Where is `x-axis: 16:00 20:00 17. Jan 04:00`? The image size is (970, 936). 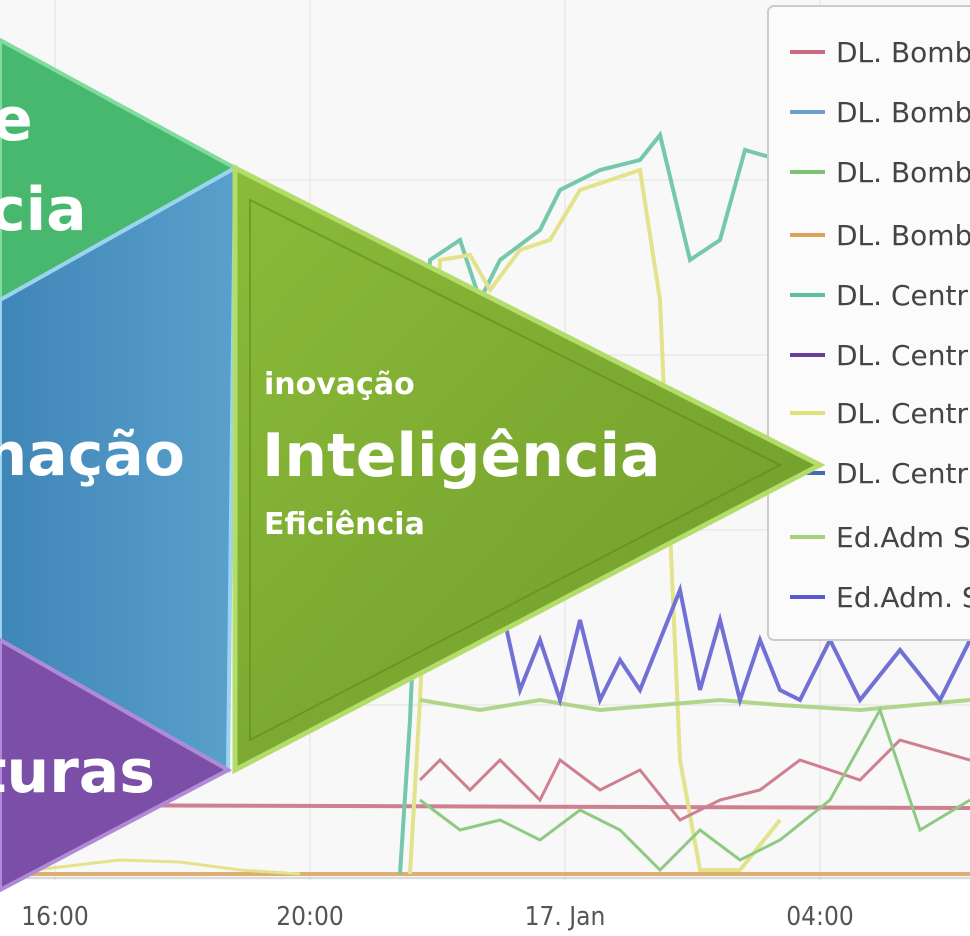
x-axis: 16:00 20:00 17. Jan 04:00 is located at coordinates (437, 917).